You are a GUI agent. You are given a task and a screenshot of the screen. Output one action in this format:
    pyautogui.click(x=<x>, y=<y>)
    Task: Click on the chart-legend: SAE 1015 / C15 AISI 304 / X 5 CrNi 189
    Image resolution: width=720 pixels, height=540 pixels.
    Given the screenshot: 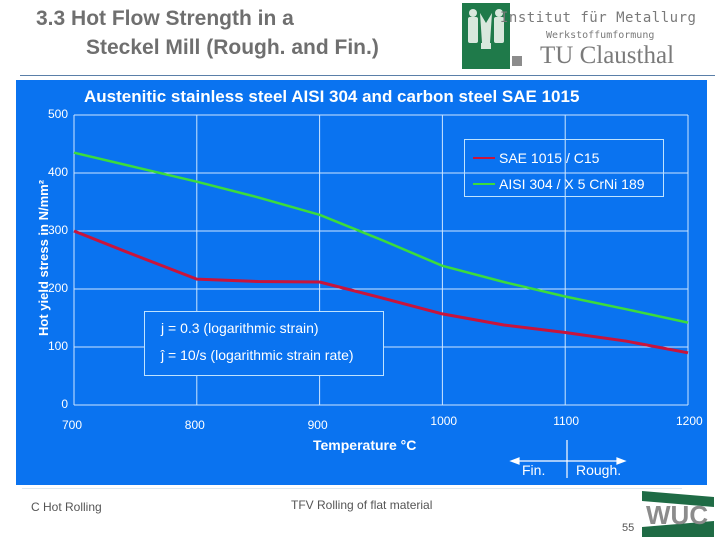 What is the action you would take?
    pyautogui.click(x=564, y=168)
    